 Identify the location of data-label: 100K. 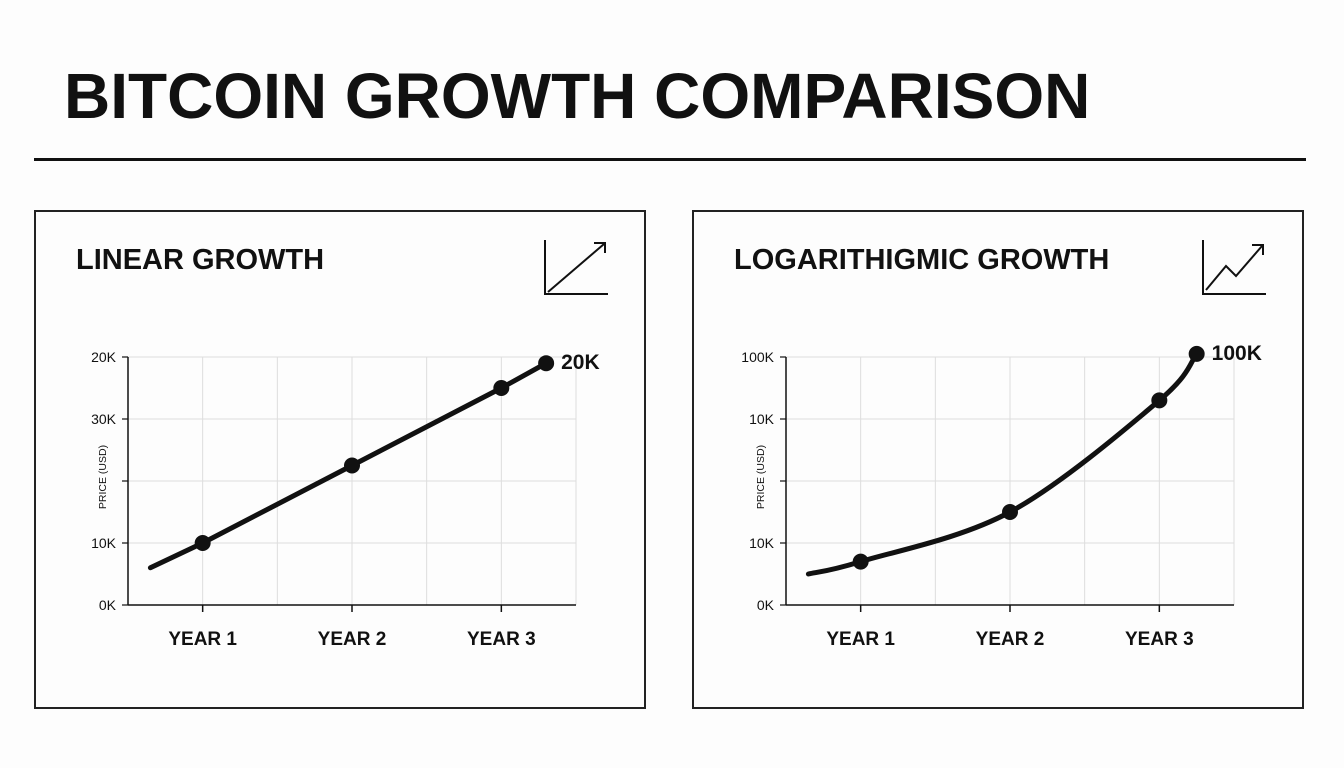
(1237, 353).